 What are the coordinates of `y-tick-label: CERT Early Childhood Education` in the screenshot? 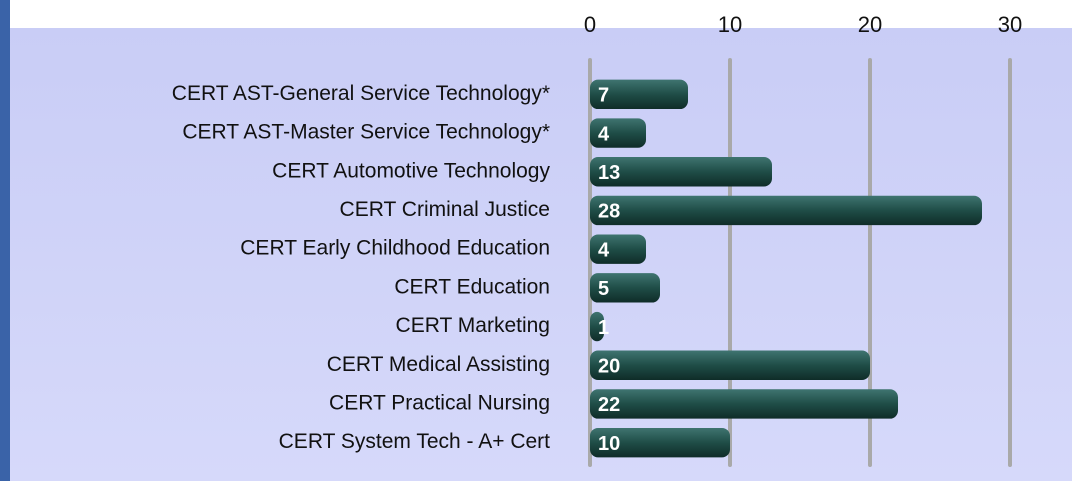 It's located at (395, 248).